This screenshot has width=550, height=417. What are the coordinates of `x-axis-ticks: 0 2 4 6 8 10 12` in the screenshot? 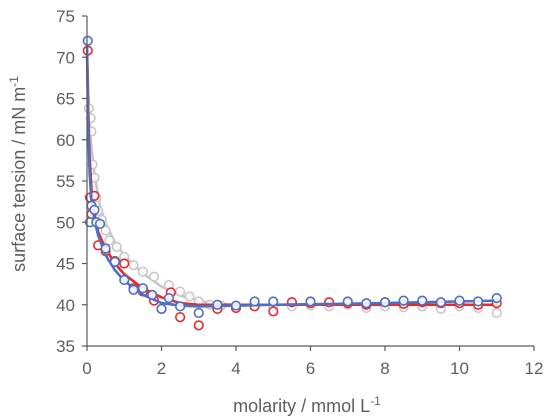 It's located at (312, 362).